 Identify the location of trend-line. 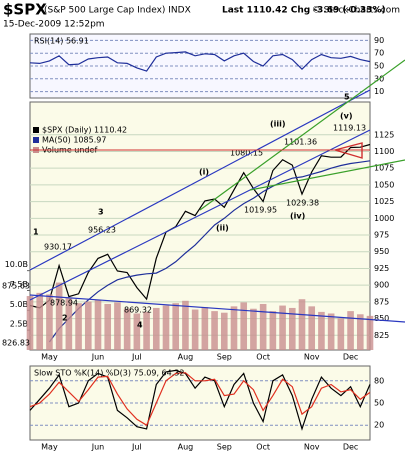
(217, 308).